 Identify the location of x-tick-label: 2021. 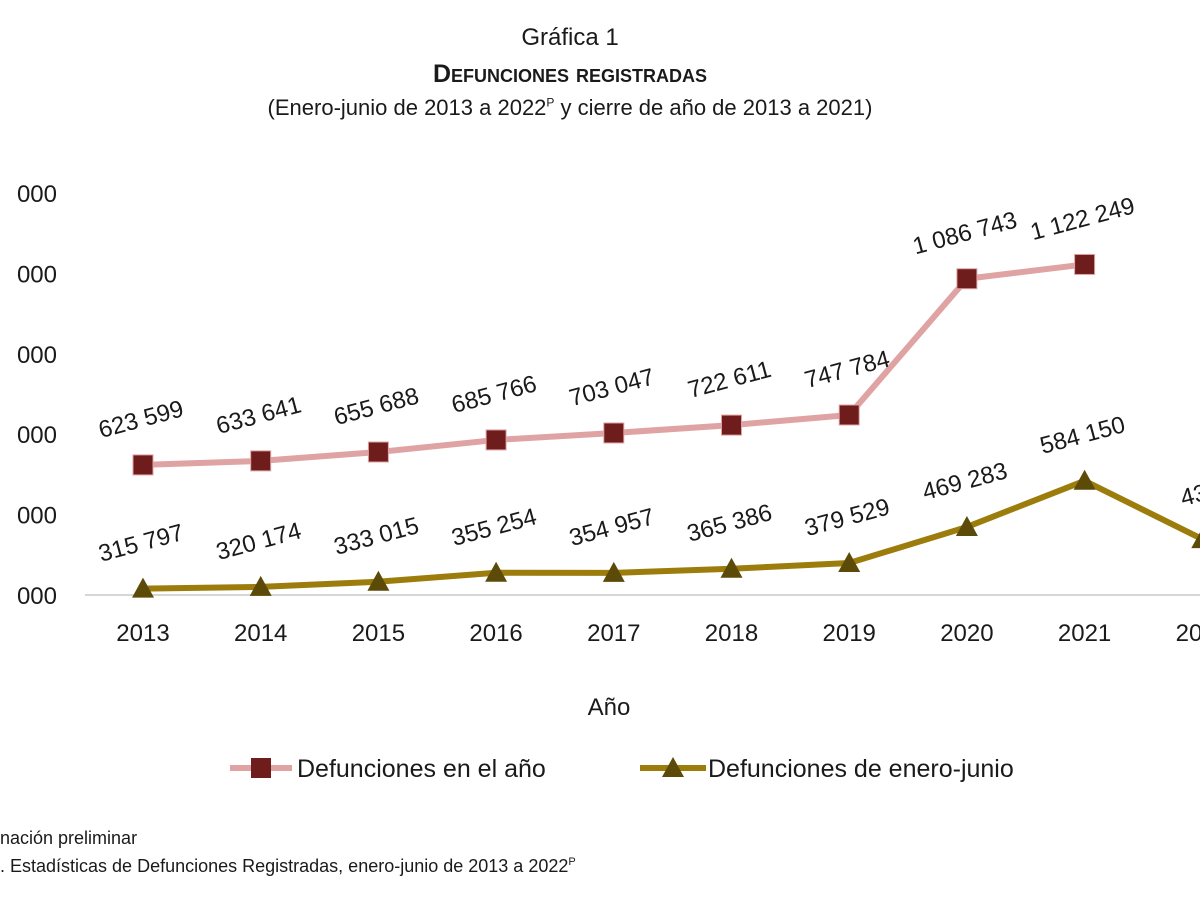
(1084, 633).